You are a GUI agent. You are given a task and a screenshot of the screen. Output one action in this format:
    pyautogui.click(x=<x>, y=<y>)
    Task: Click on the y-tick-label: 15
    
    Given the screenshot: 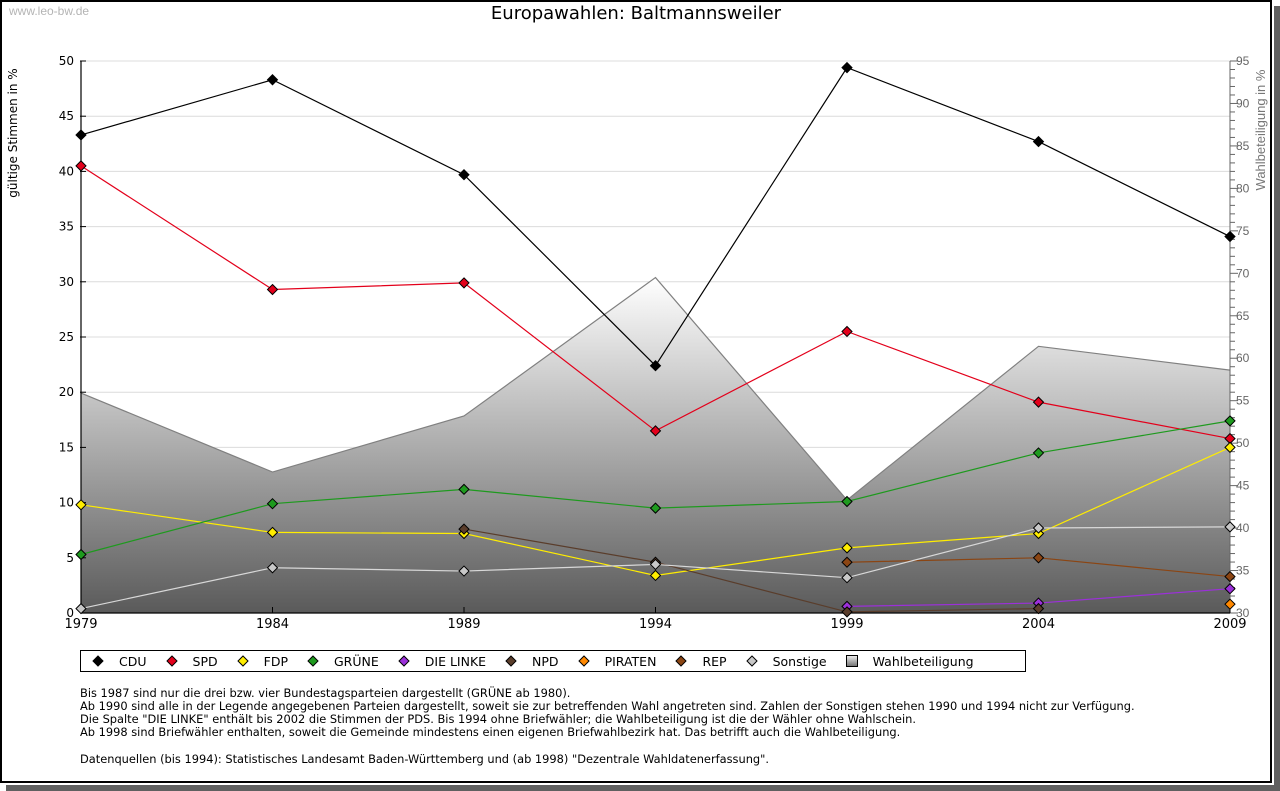 What is the action you would take?
    pyautogui.click(x=66, y=447)
    